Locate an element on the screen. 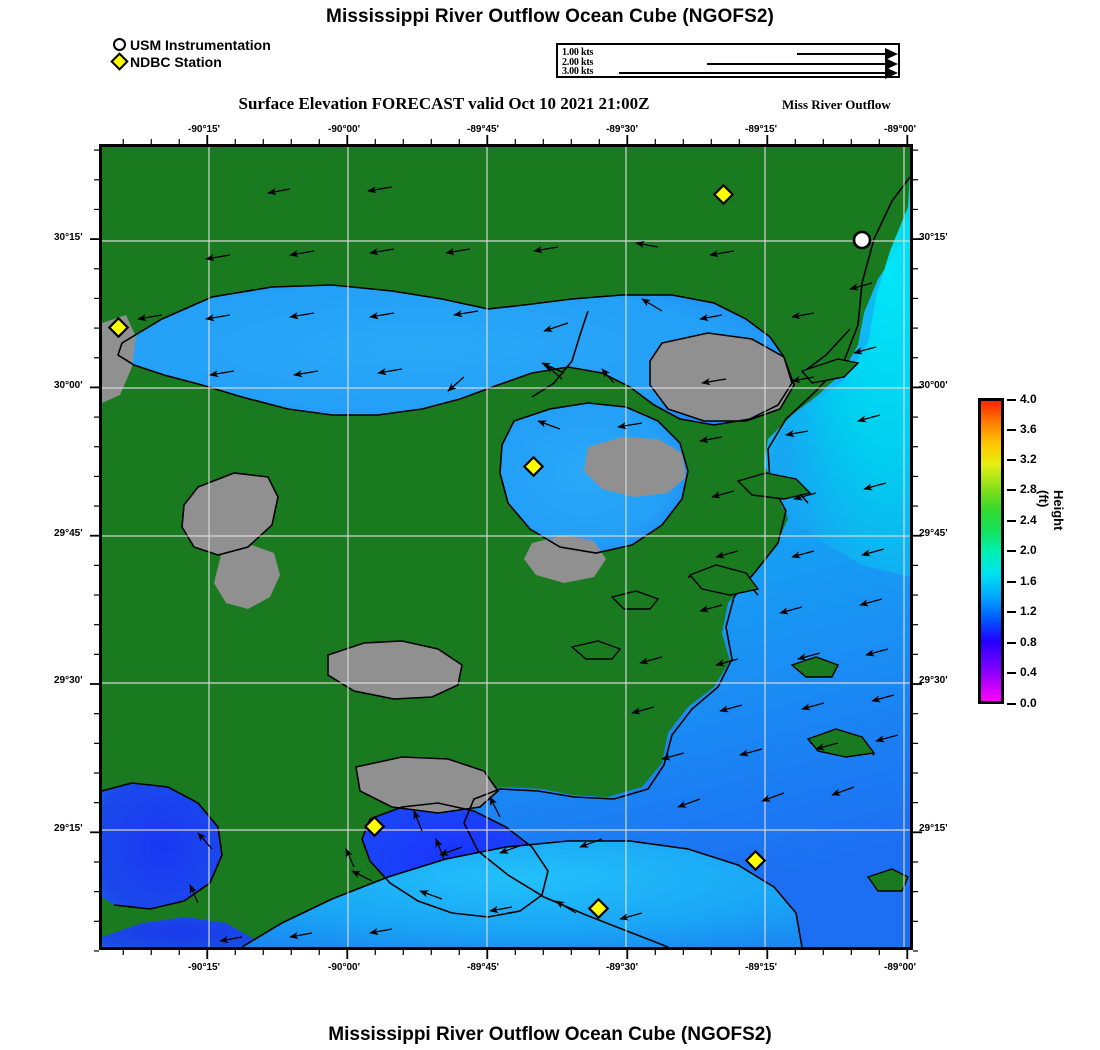 The image size is (1100, 1050). colorbar-tick-label: 0.4 is located at coordinates (1028, 672).